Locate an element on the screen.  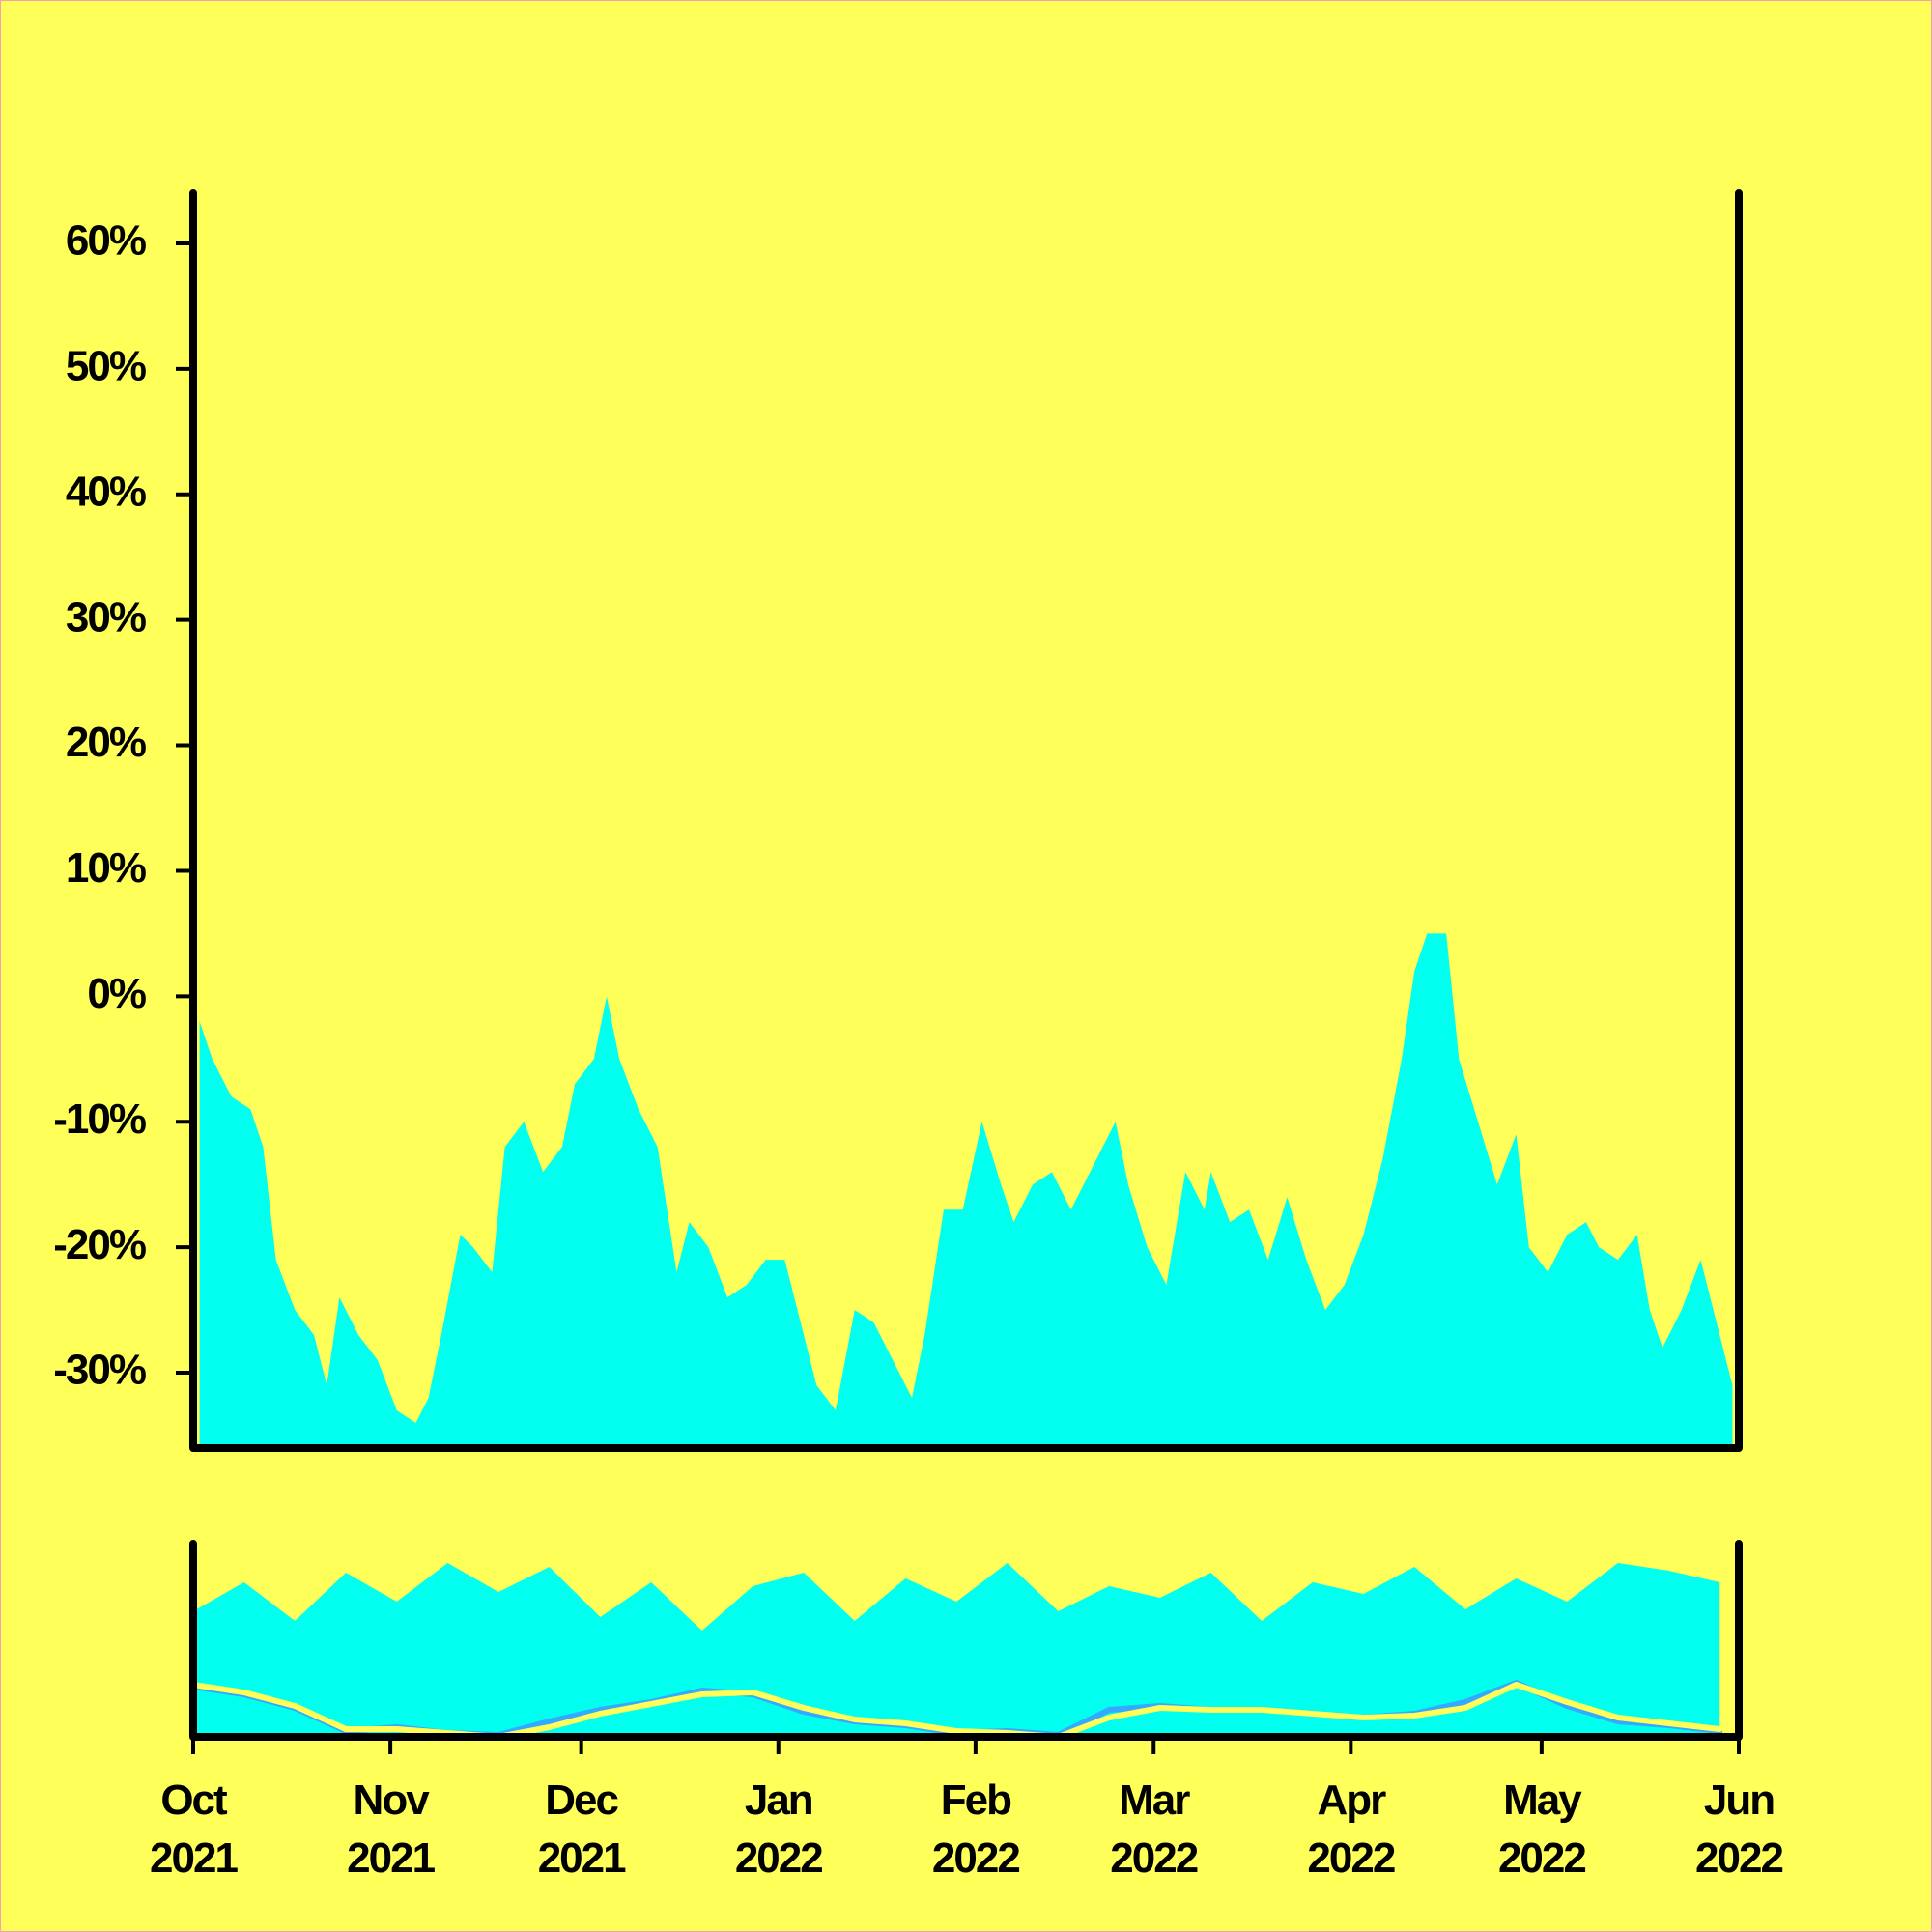
y-tick-label: 40% is located at coordinates (106, 491).